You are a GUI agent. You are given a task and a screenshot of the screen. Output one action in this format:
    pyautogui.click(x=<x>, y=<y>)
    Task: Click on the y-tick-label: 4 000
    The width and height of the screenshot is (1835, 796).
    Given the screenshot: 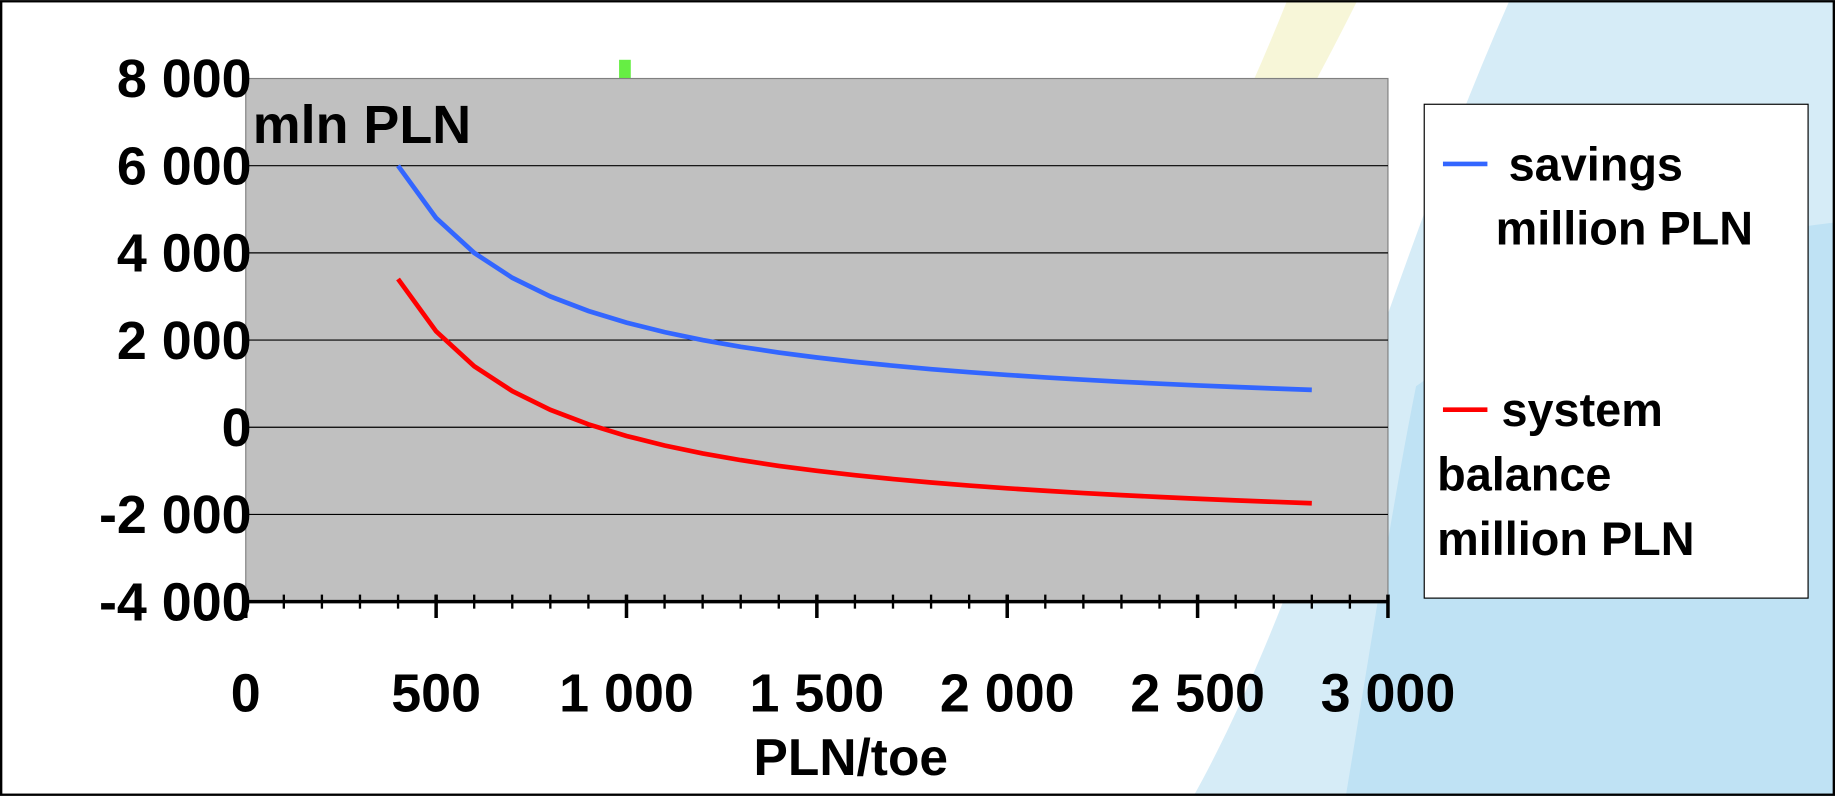 What is the action you would take?
    pyautogui.click(x=184, y=254)
    